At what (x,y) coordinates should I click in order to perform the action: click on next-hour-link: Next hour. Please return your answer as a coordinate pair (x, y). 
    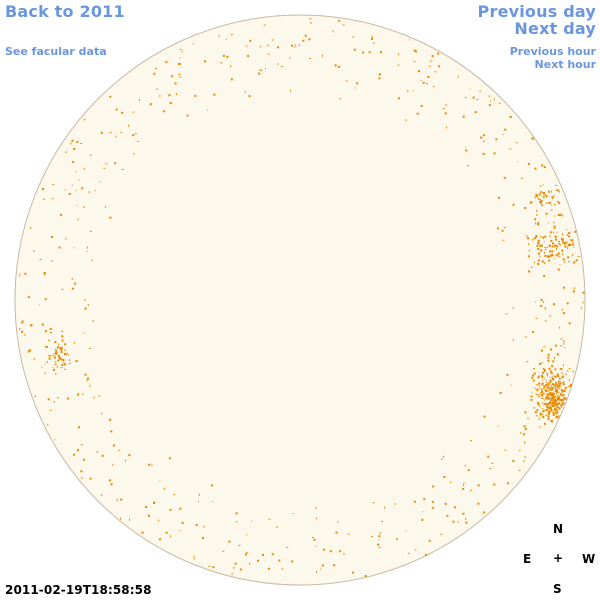
    Looking at the image, I should click on (565, 64).